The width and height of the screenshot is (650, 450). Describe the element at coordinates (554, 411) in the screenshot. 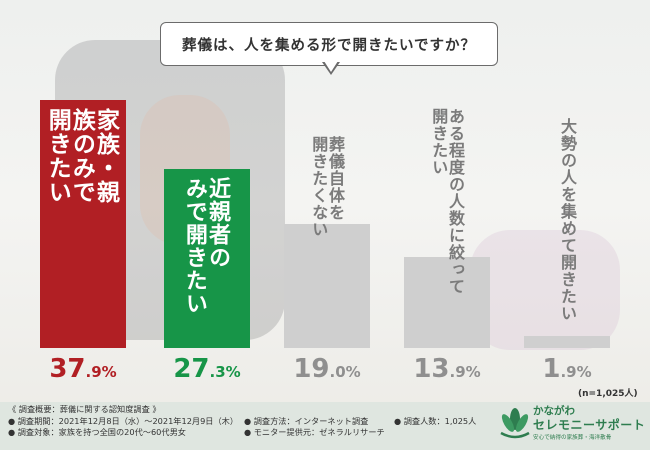

I see `brand-top: かながわ` at that location.